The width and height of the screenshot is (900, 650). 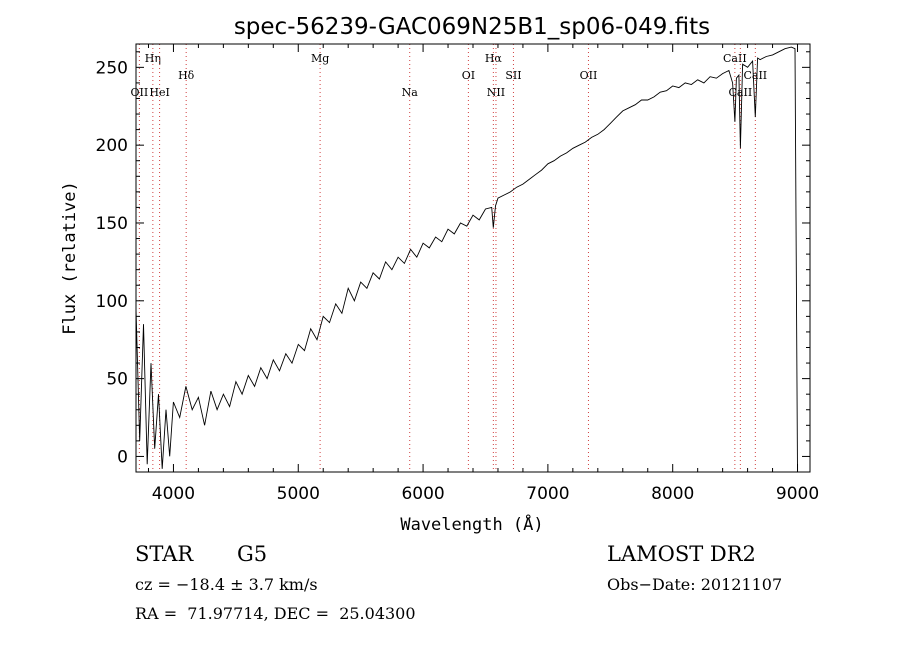 What do you see at coordinates (471, 524) in the screenshot?
I see `x-axis-label: Wavelength (Å)` at bounding box center [471, 524].